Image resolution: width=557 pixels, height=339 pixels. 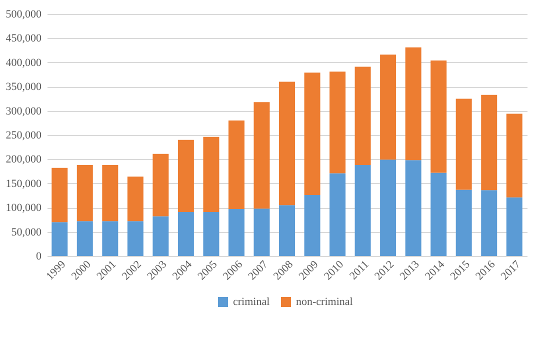 I want to click on y-tick-label: 350,000, so click(x=24, y=87).